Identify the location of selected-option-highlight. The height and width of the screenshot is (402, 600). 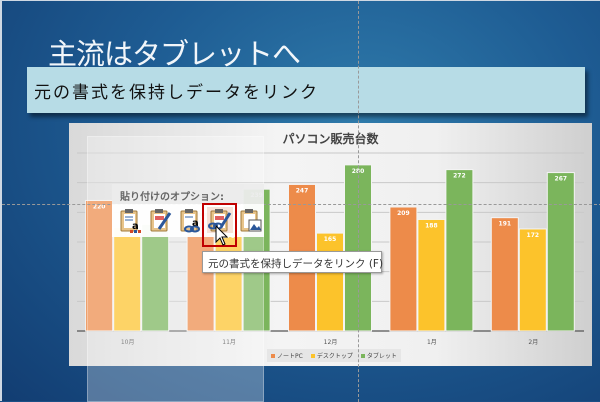
(219, 225).